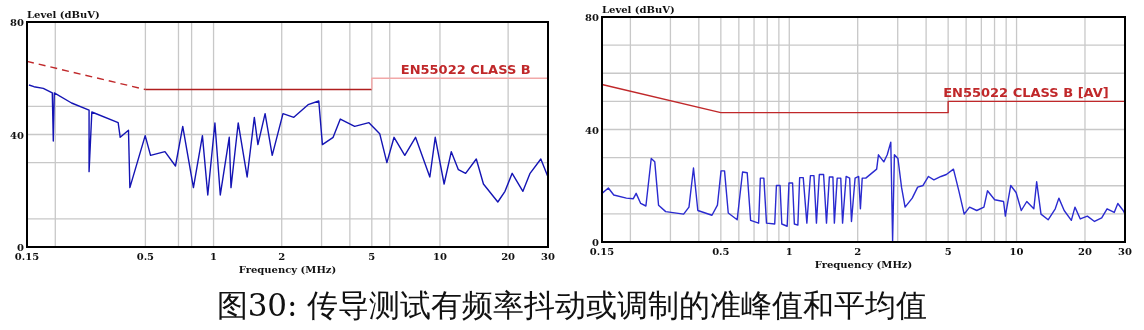  I want to click on annotation: EN55022 CLASS B [AV], so click(1026, 93).